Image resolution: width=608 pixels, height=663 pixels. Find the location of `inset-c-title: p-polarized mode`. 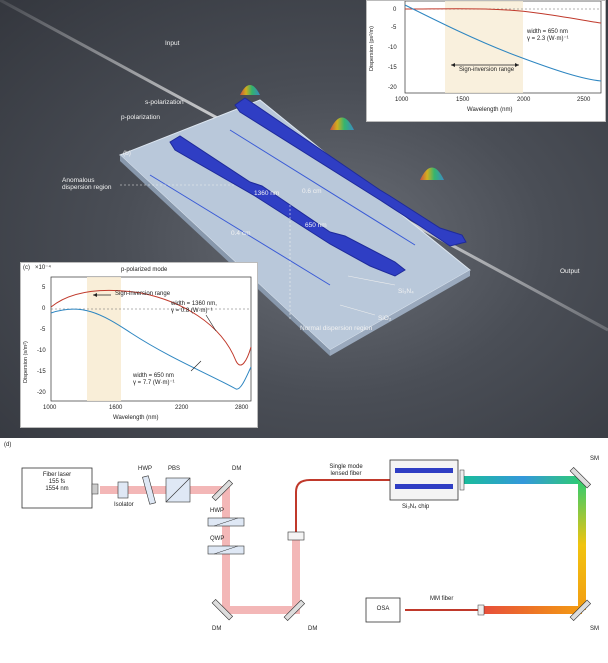

inset-c-title: p-polarized mode is located at coordinates (144, 270).